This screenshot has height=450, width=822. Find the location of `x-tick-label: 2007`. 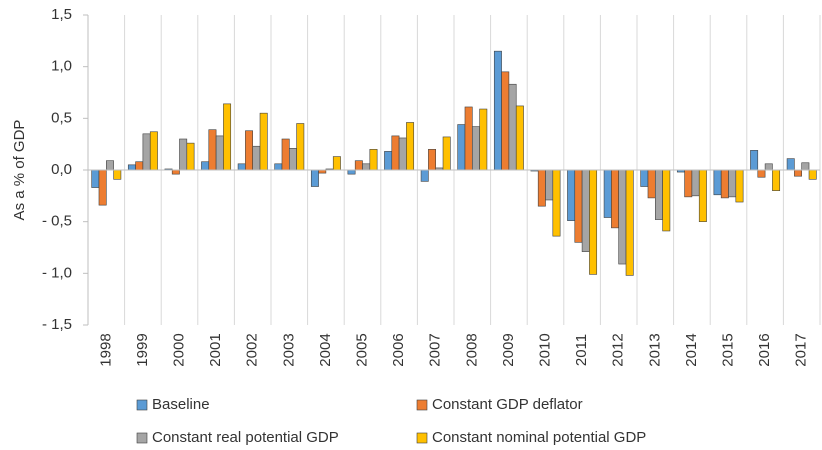

x-tick-label: 2007 is located at coordinates (435, 349).